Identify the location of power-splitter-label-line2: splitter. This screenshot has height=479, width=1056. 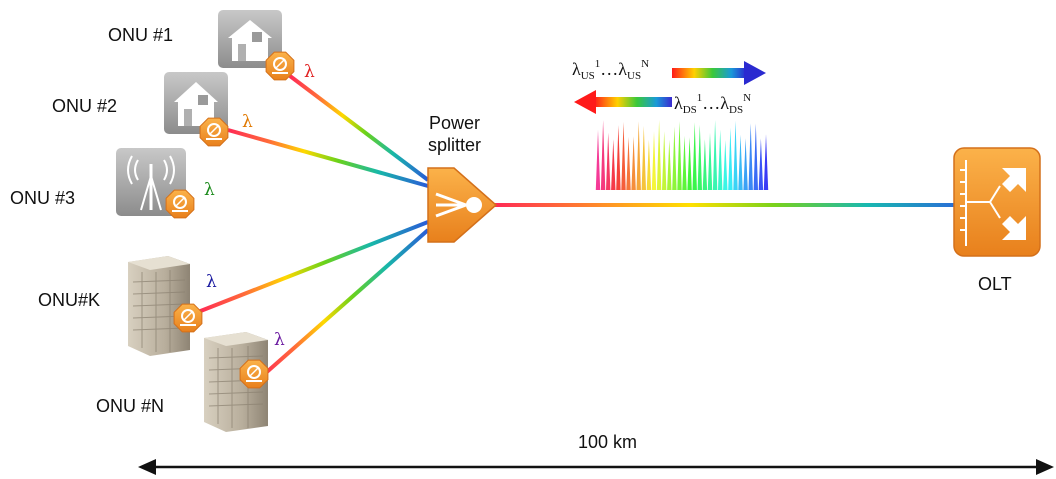
(455, 145).